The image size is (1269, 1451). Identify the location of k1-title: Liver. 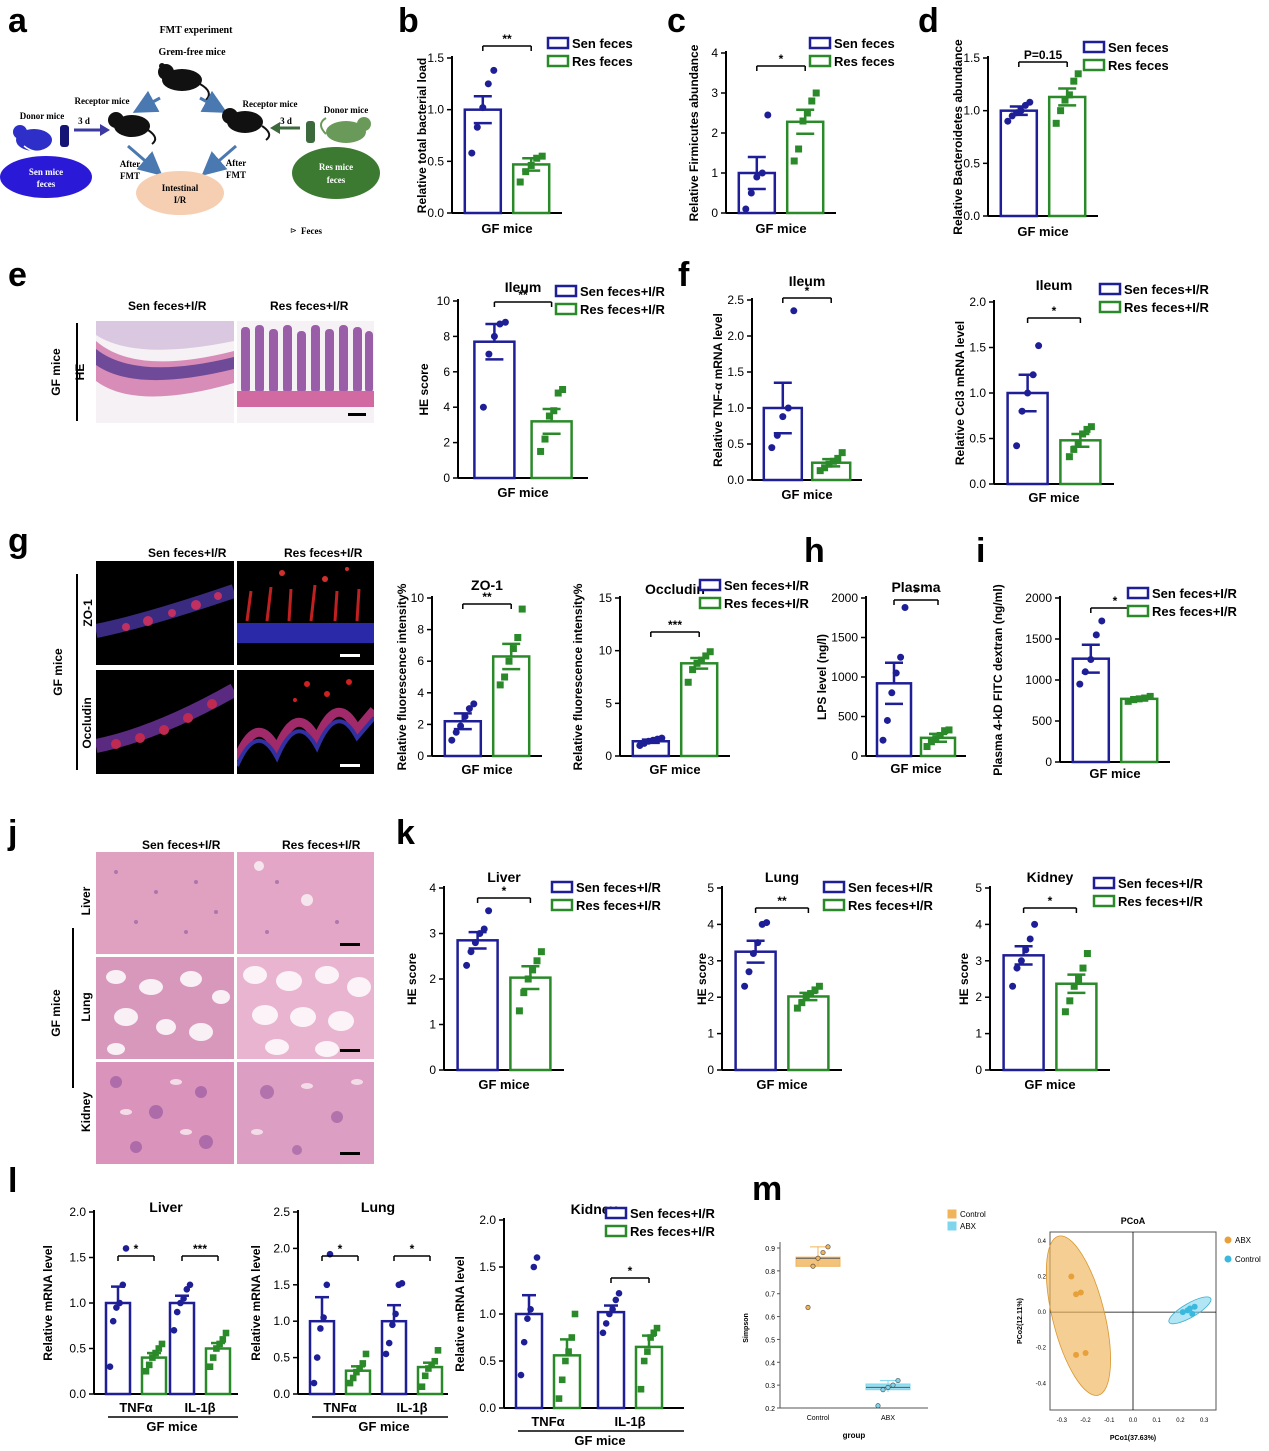
(504, 877).